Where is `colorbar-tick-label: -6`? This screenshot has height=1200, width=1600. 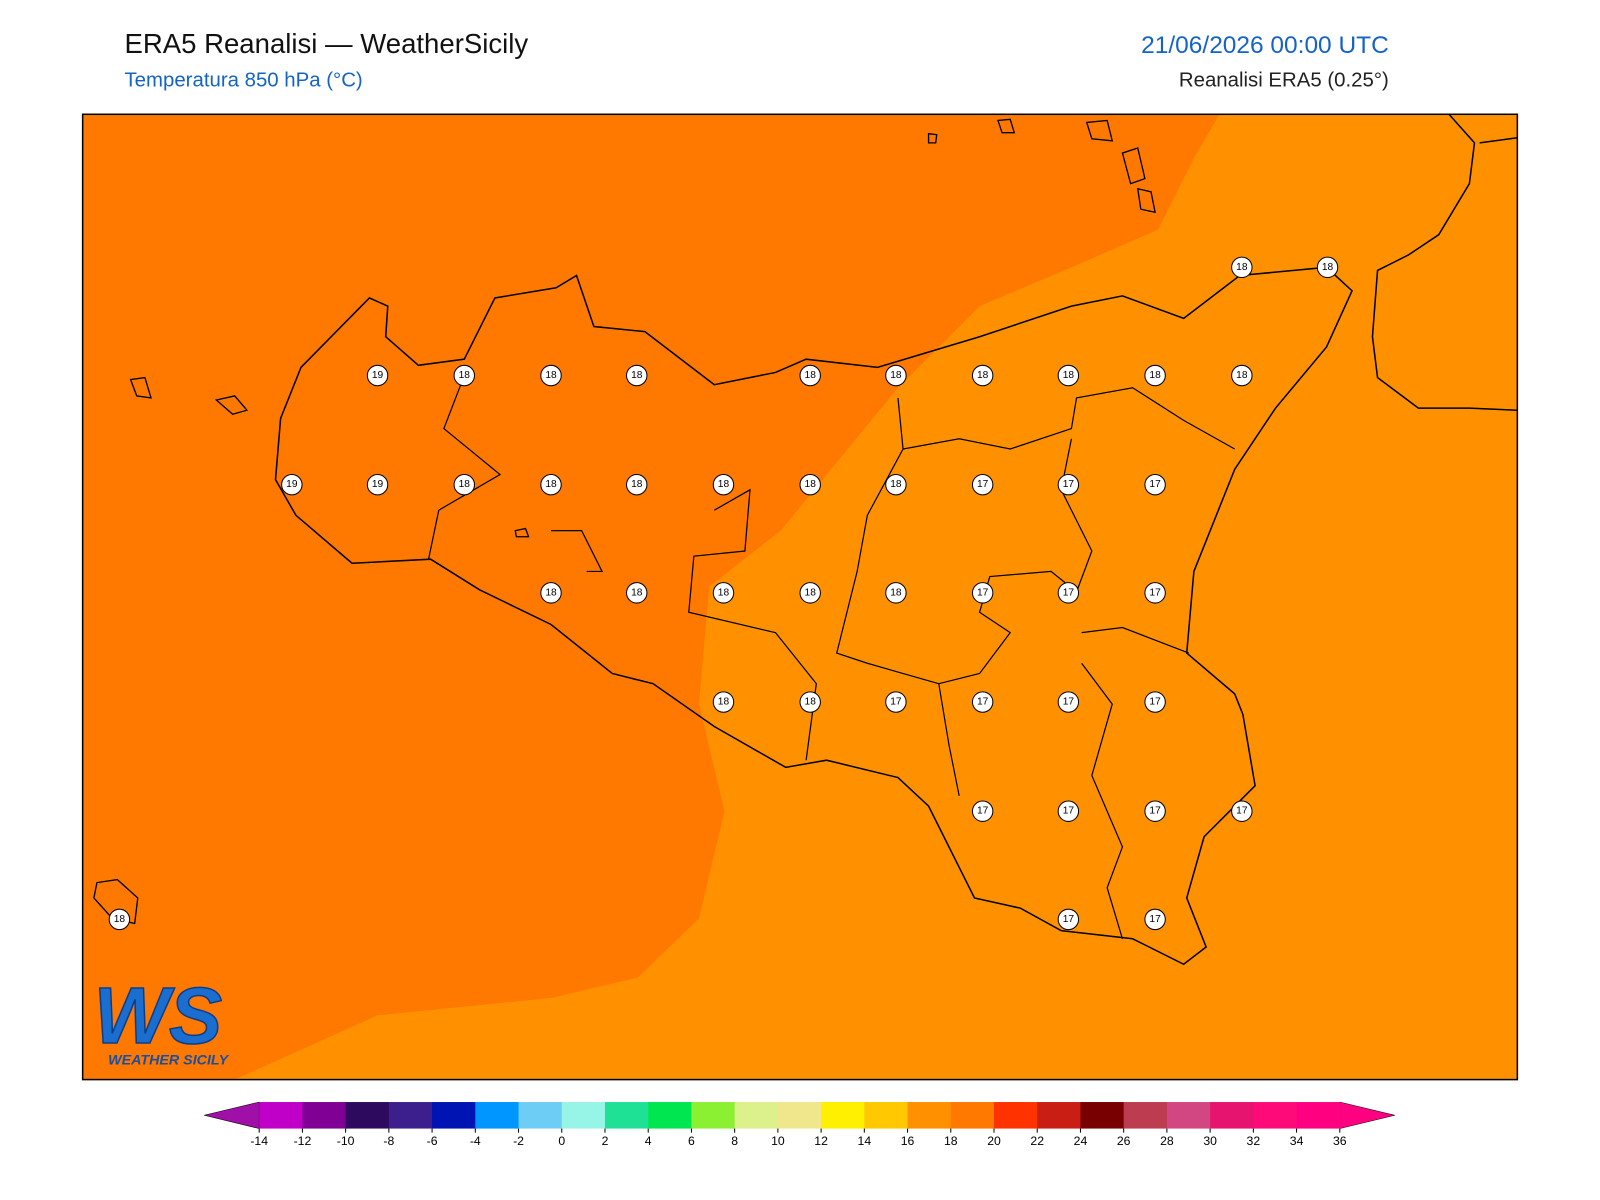 colorbar-tick-label: -6 is located at coordinates (432, 1141).